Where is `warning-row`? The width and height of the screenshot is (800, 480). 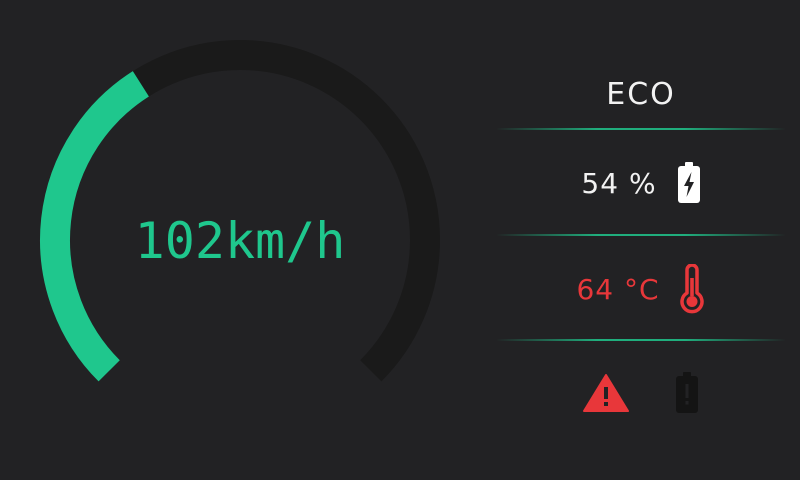
warning-row is located at coordinates (641, 393).